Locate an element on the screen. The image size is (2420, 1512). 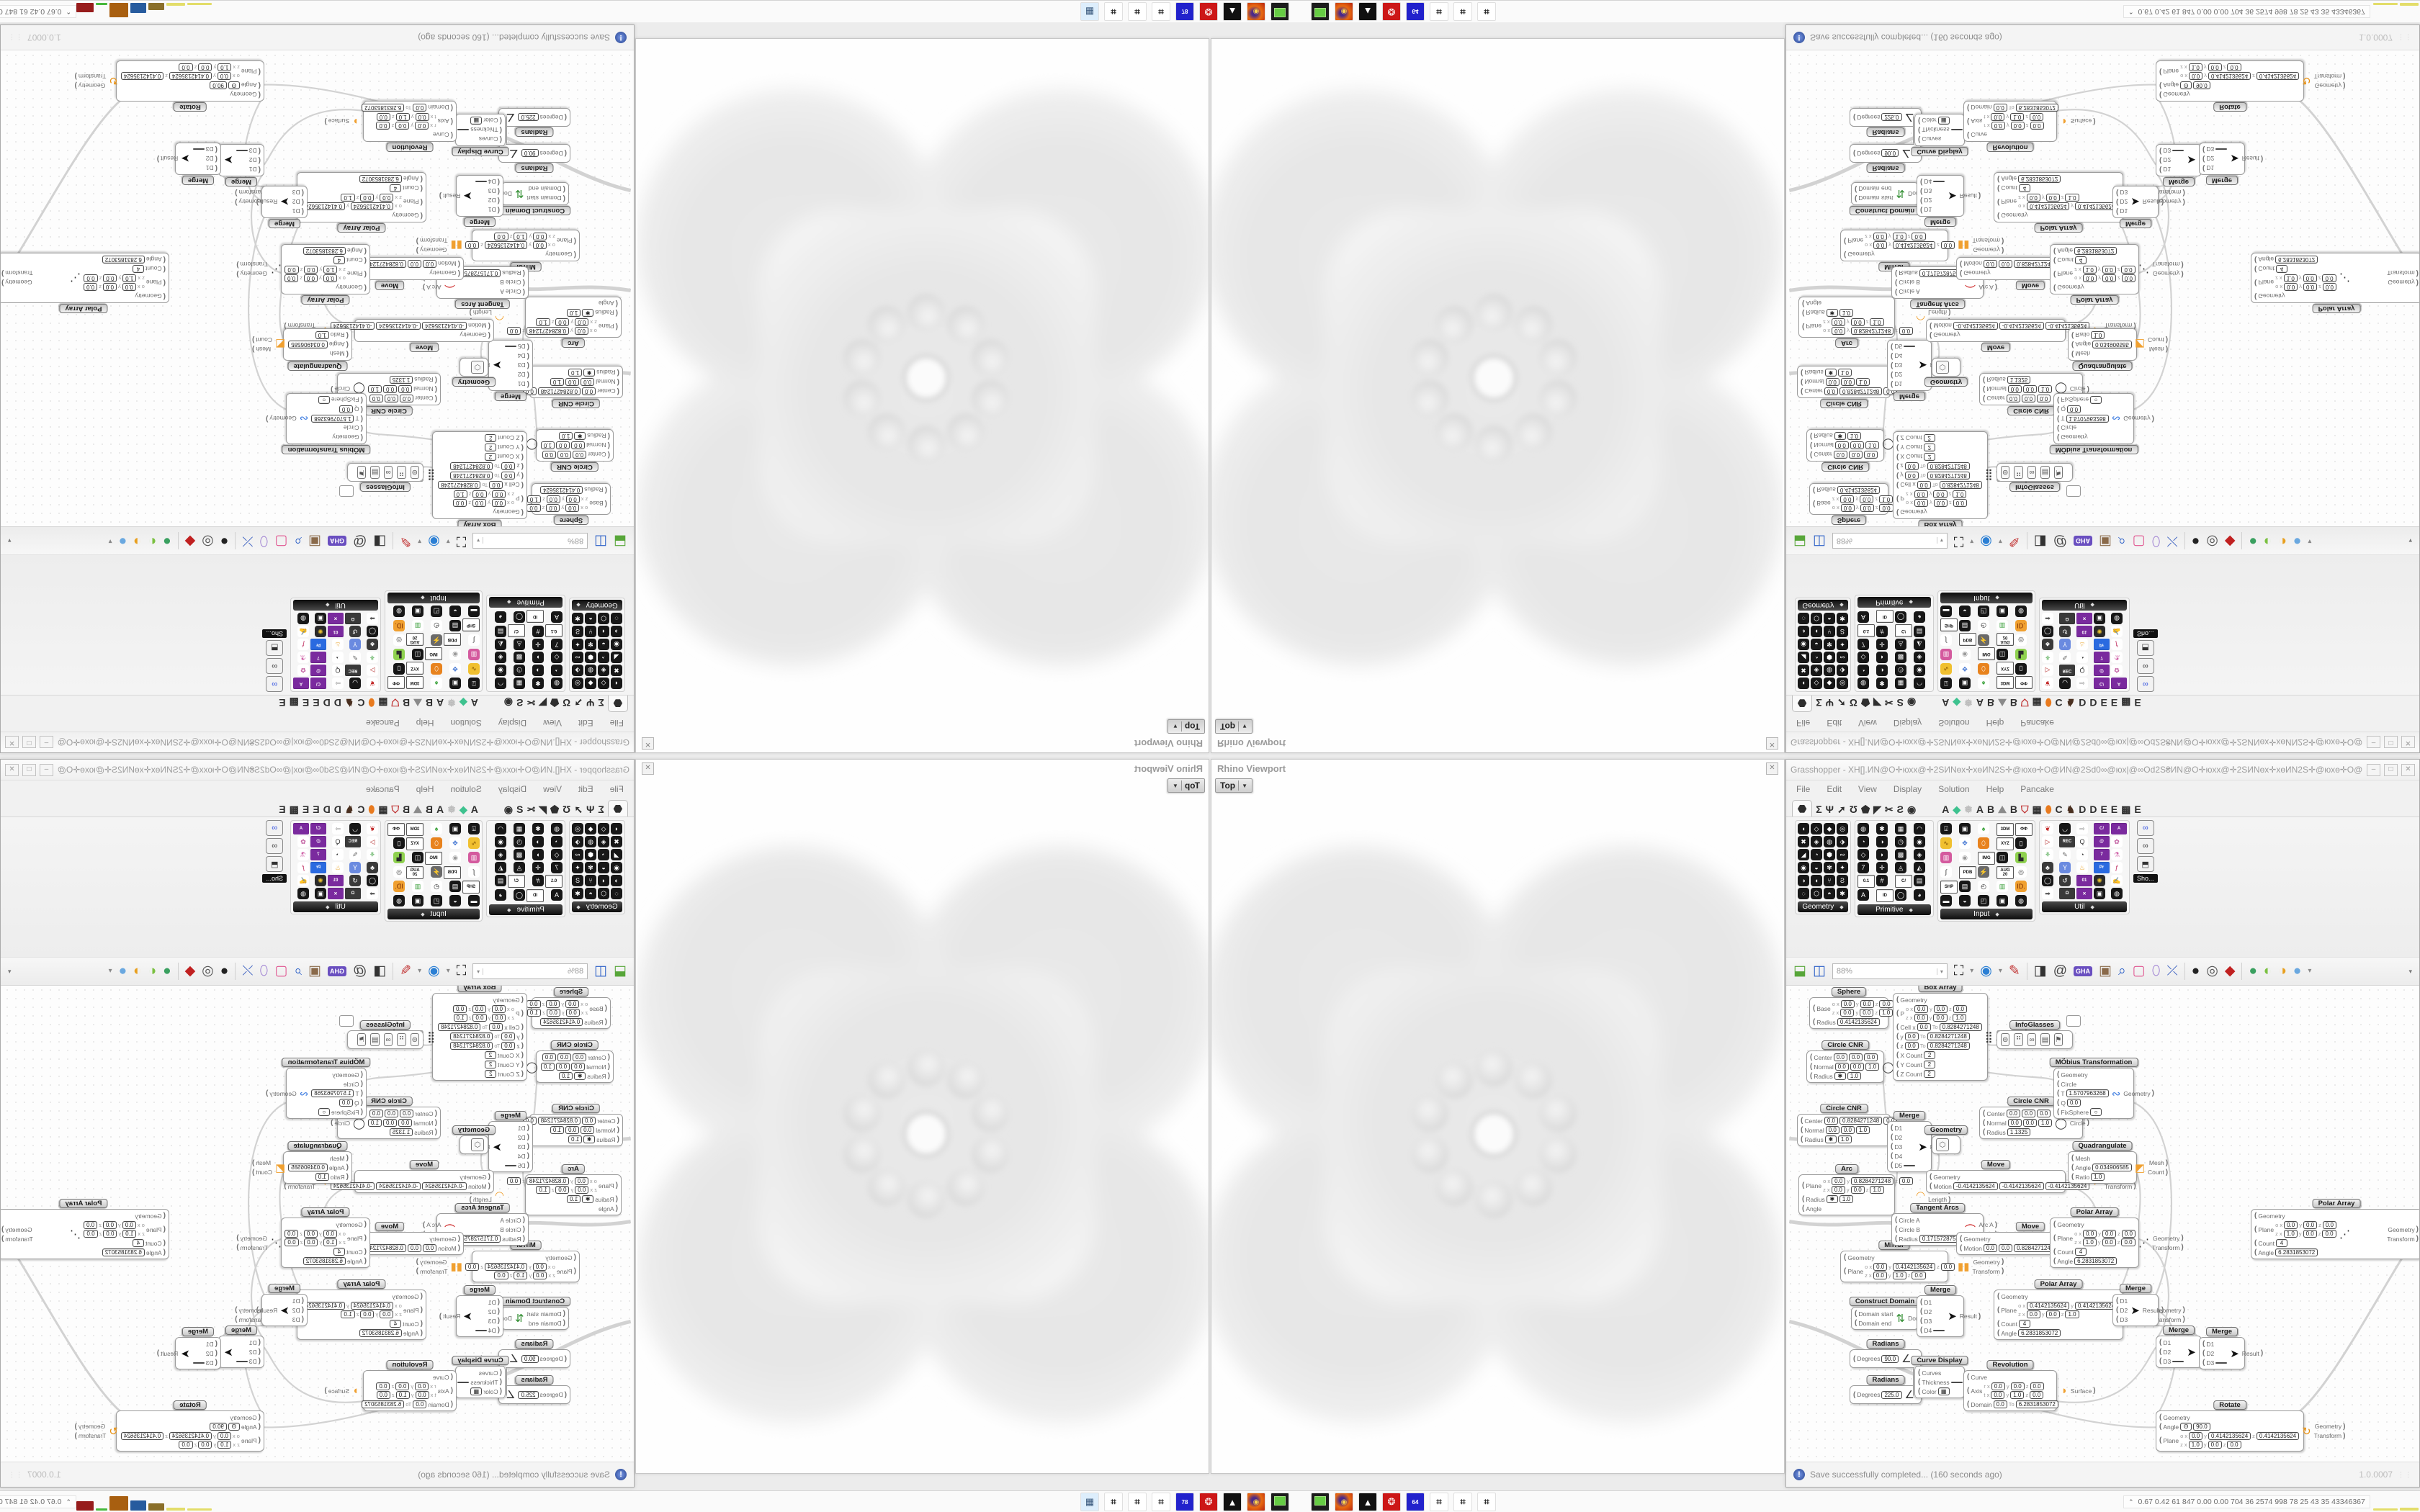
node-label: Radians is located at coordinates (1885, 132).